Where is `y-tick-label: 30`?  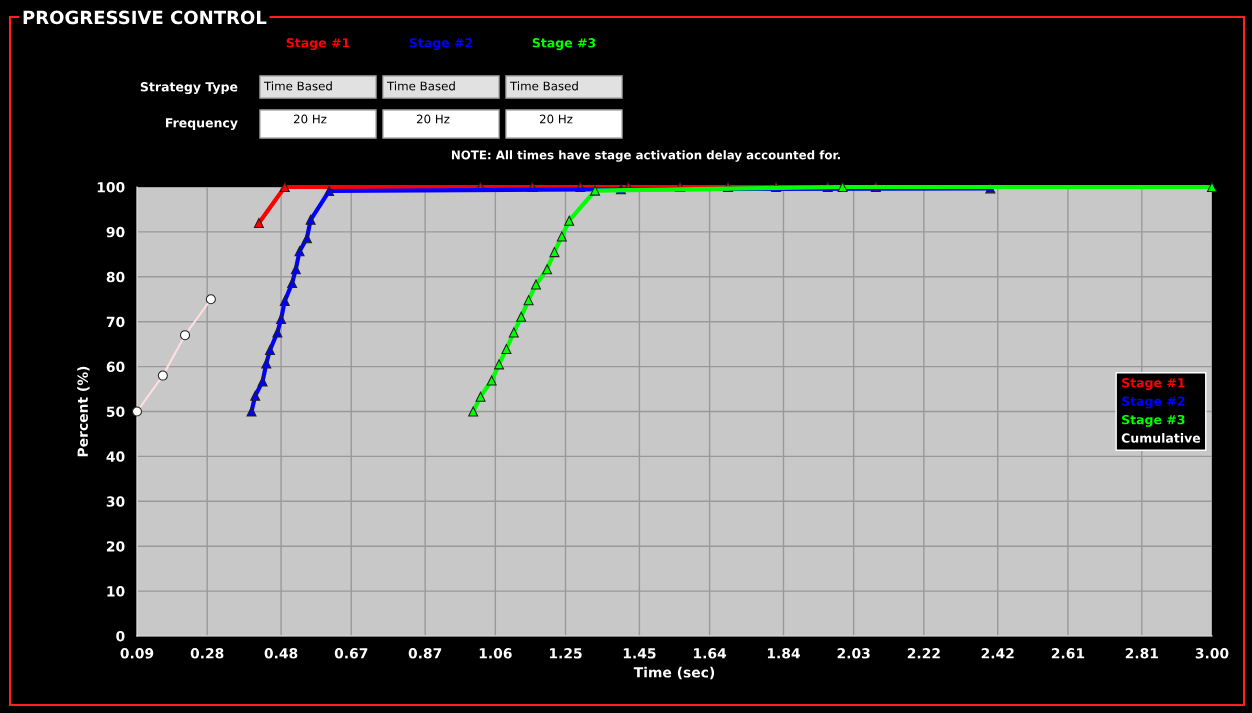 y-tick-label: 30 is located at coordinates (115, 501).